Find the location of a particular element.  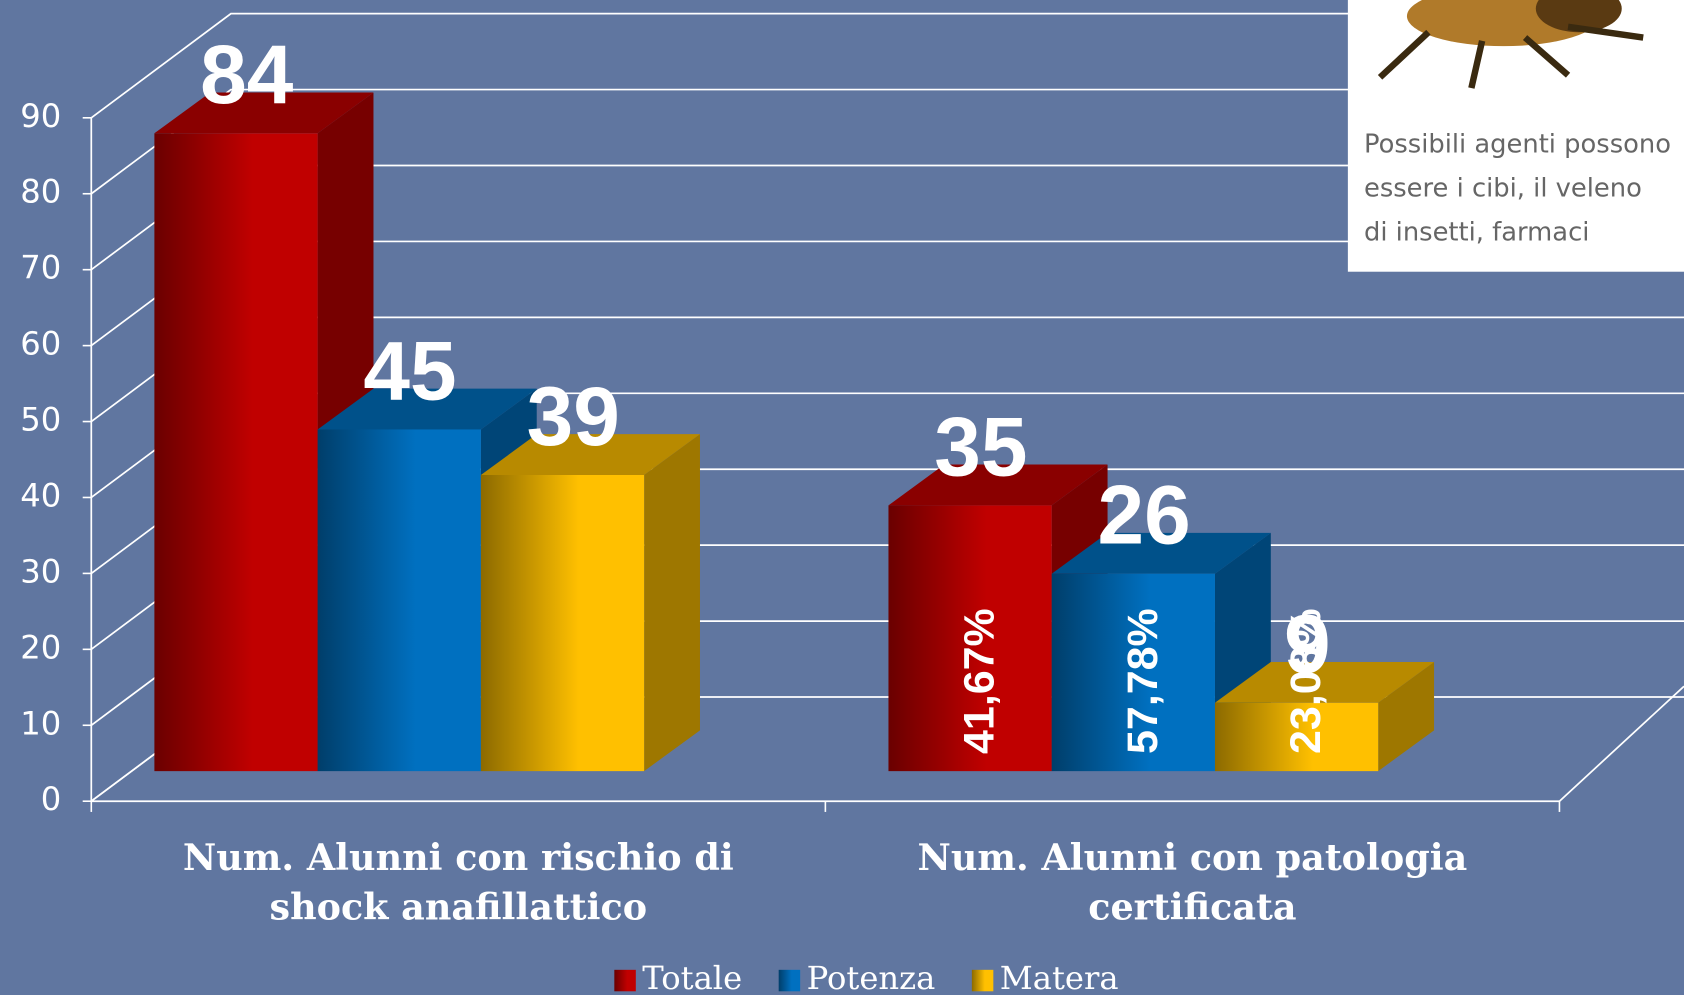

y-tick-label: 80 is located at coordinates (40, 192).